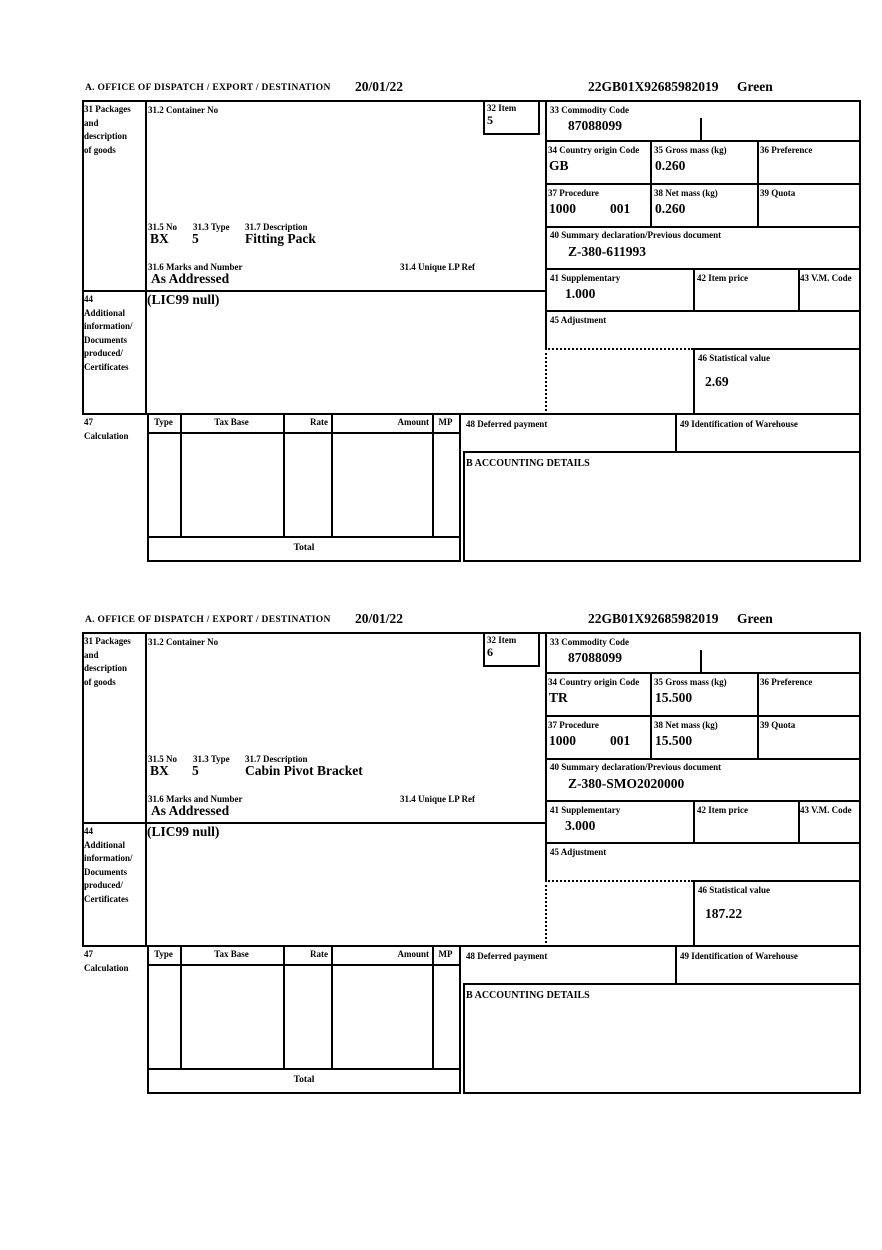 This screenshot has width=882, height=1250. Describe the element at coordinates (162, 227) in the screenshot. I see `package-no-label: 31.5 No` at that location.